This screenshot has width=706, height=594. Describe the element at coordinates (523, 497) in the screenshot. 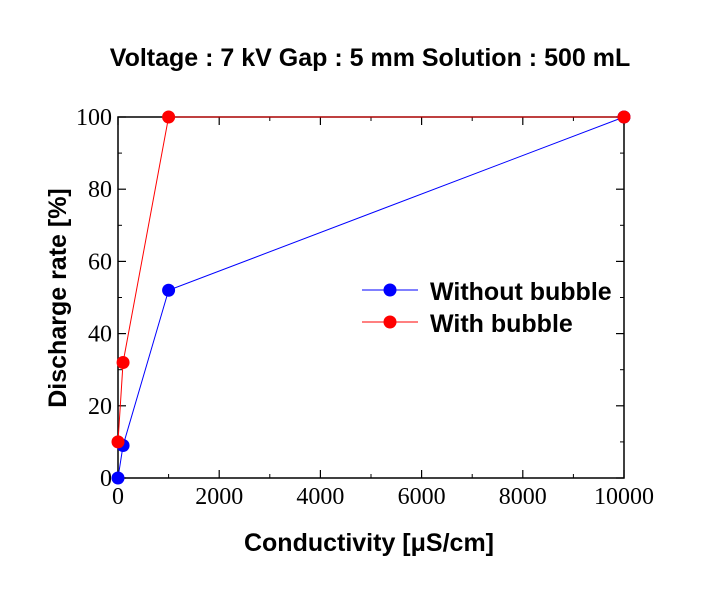

I see `x-tick-label: 8000` at that location.